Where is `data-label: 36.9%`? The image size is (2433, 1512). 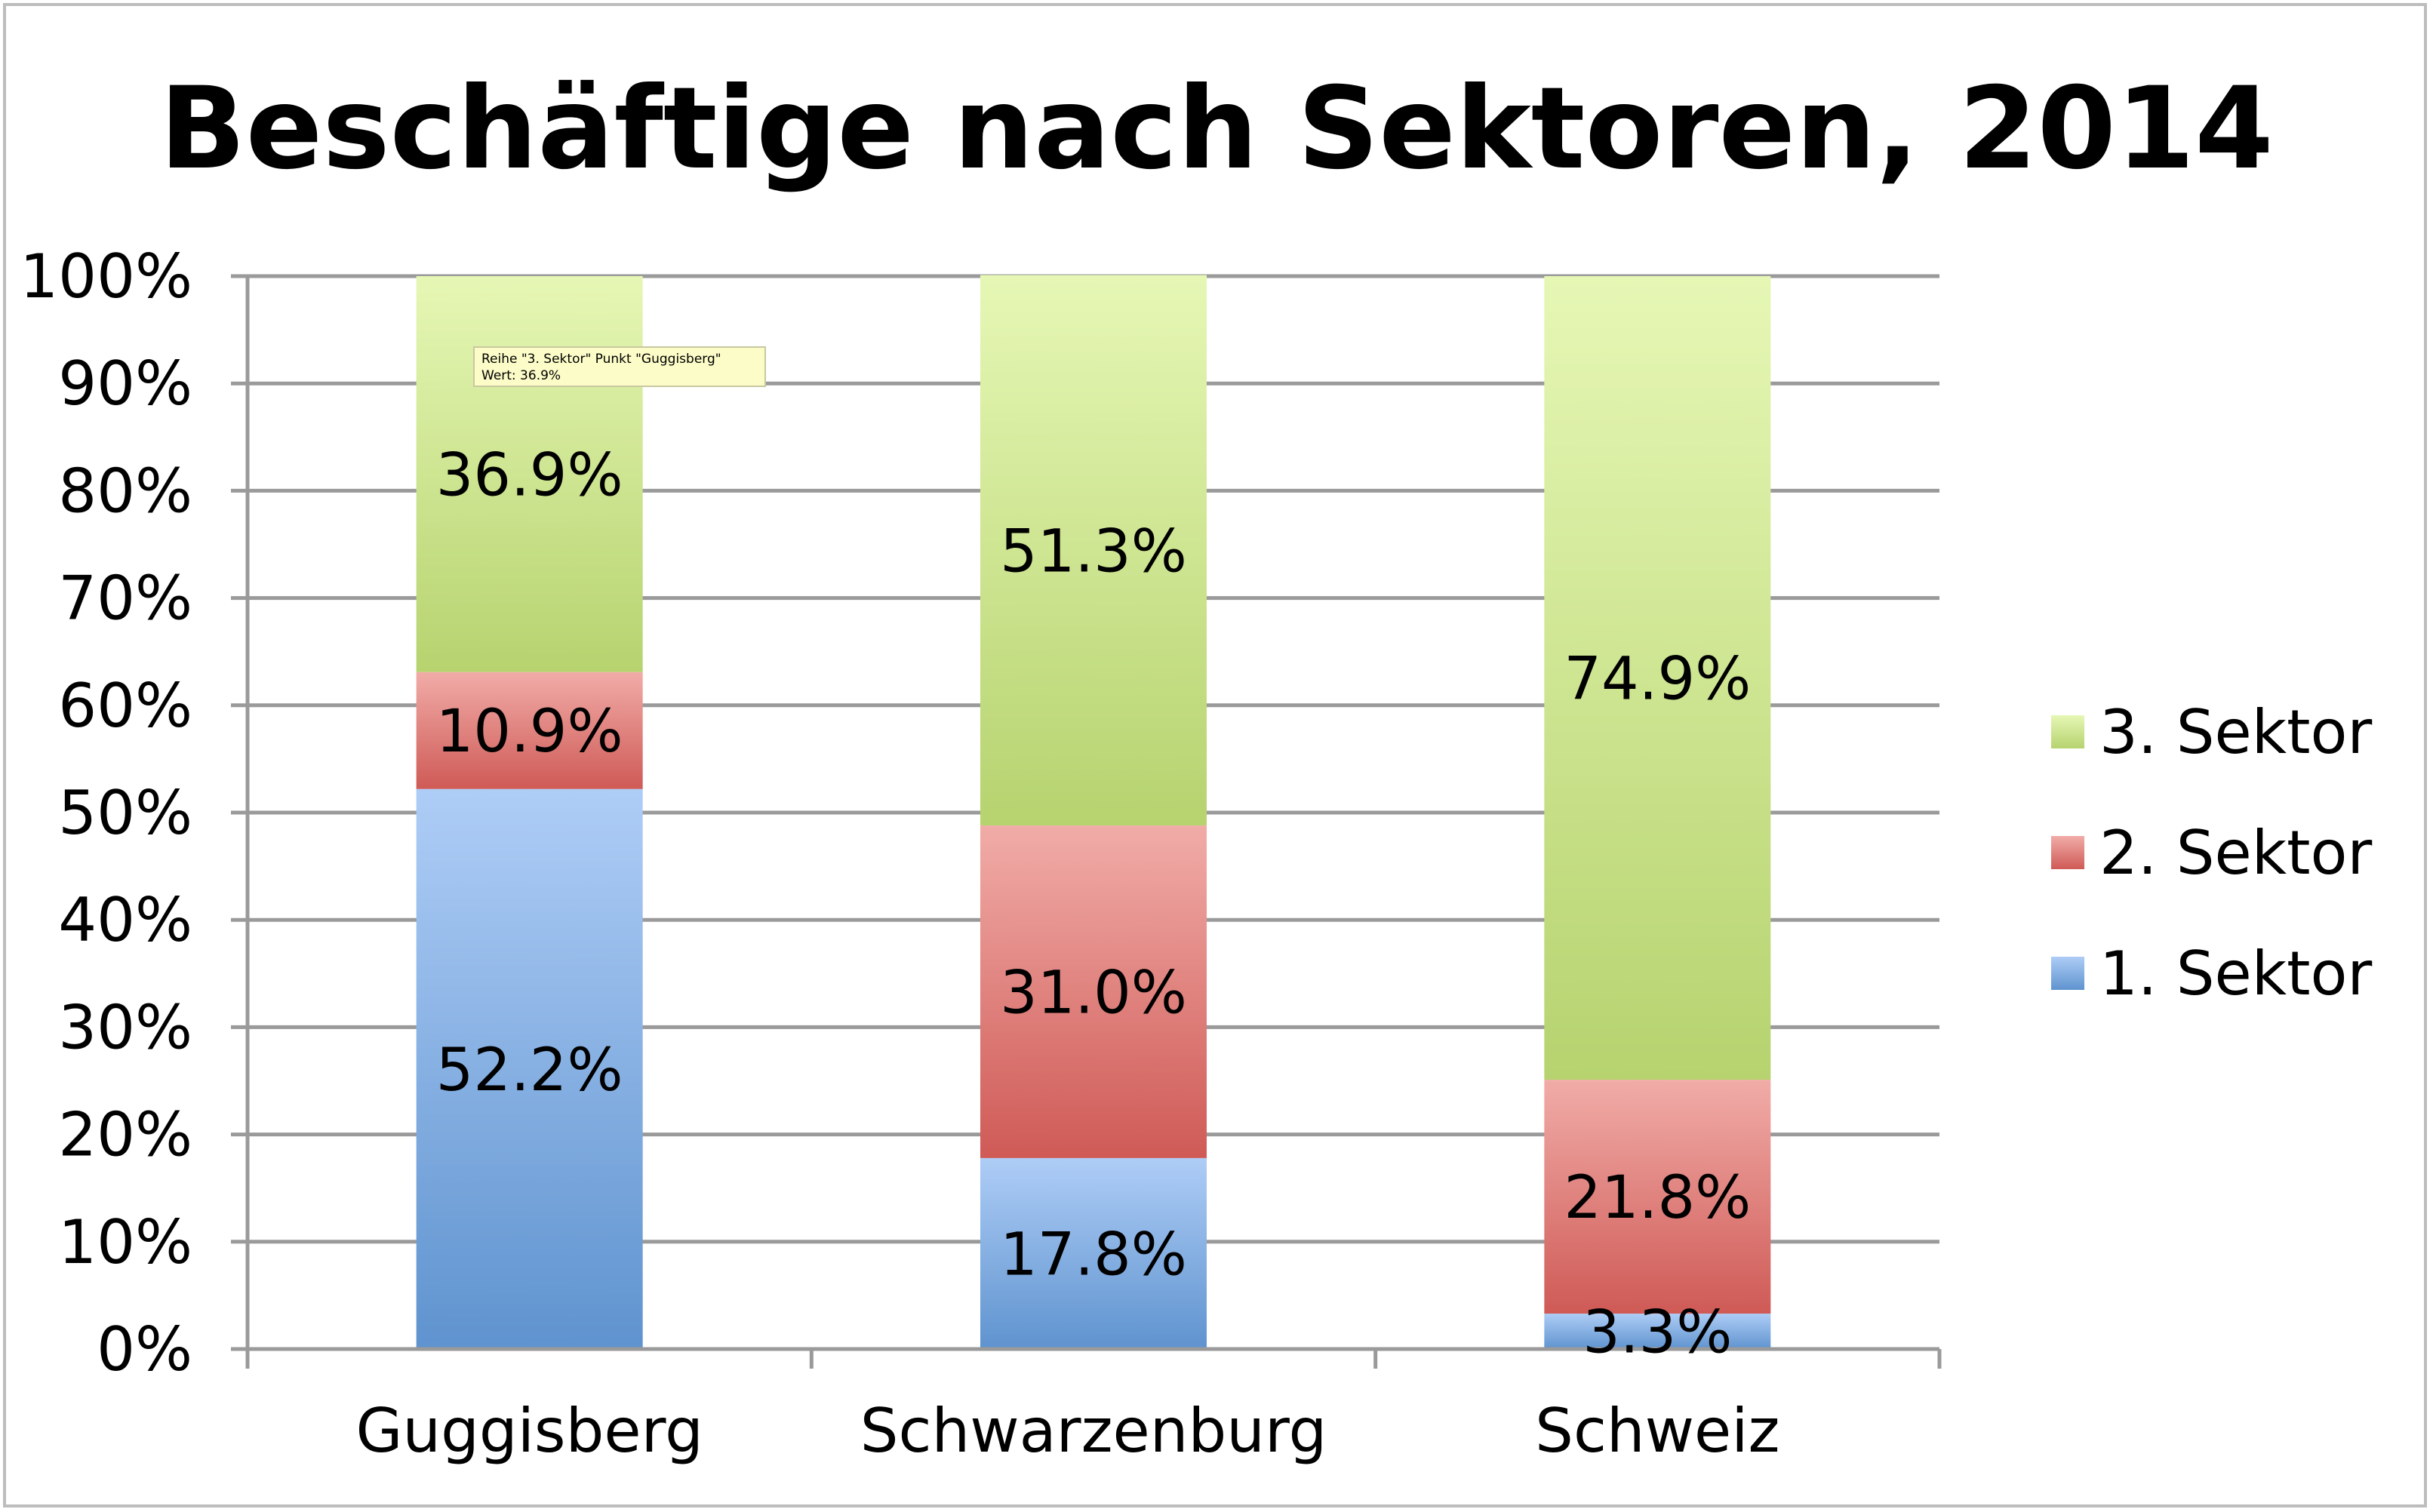
data-label: 36.9% is located at coordinates (529, 475).